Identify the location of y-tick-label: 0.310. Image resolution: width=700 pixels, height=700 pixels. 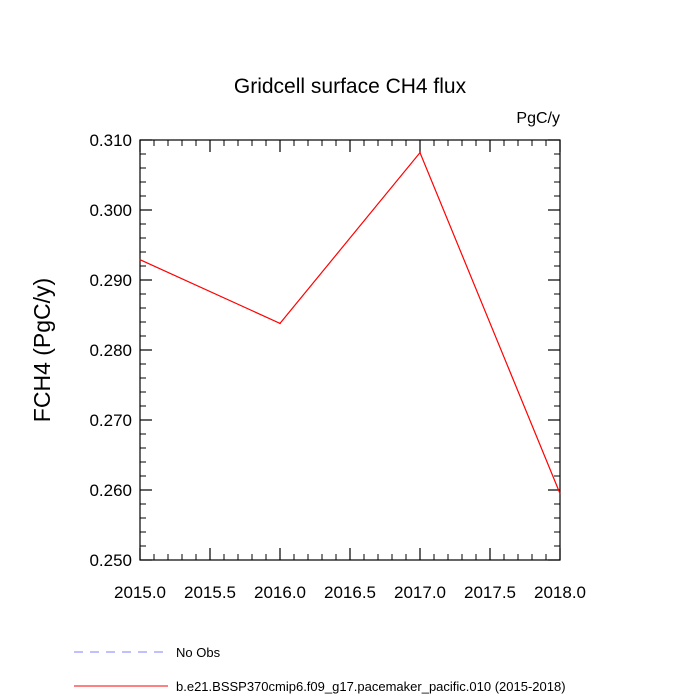
(110, 140).